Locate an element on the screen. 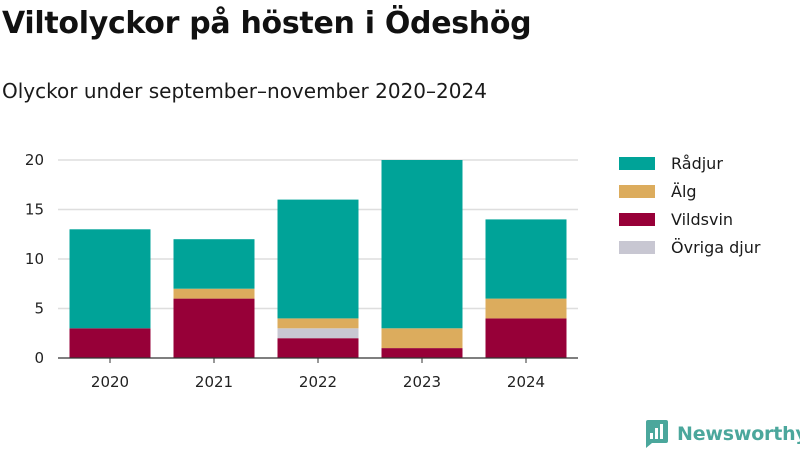 The image size is (800, 450). legend-label: Älg is located at coordinates (684, 191).